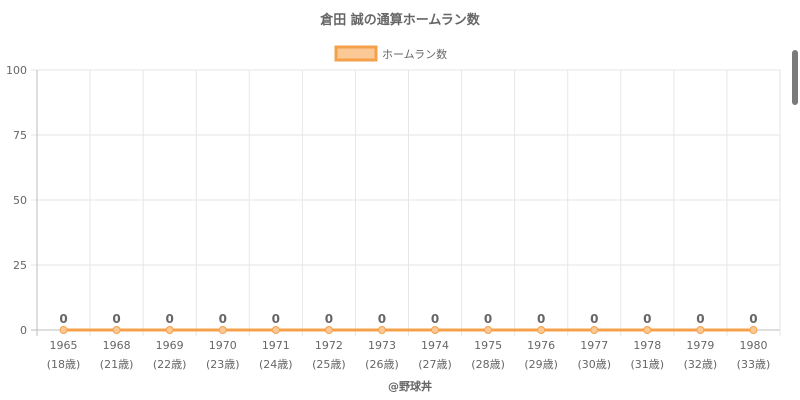  Describe the element at coordinates (594, 364) in the screenshot. I see `x-tick-sublabel: (30歳)` at that location.